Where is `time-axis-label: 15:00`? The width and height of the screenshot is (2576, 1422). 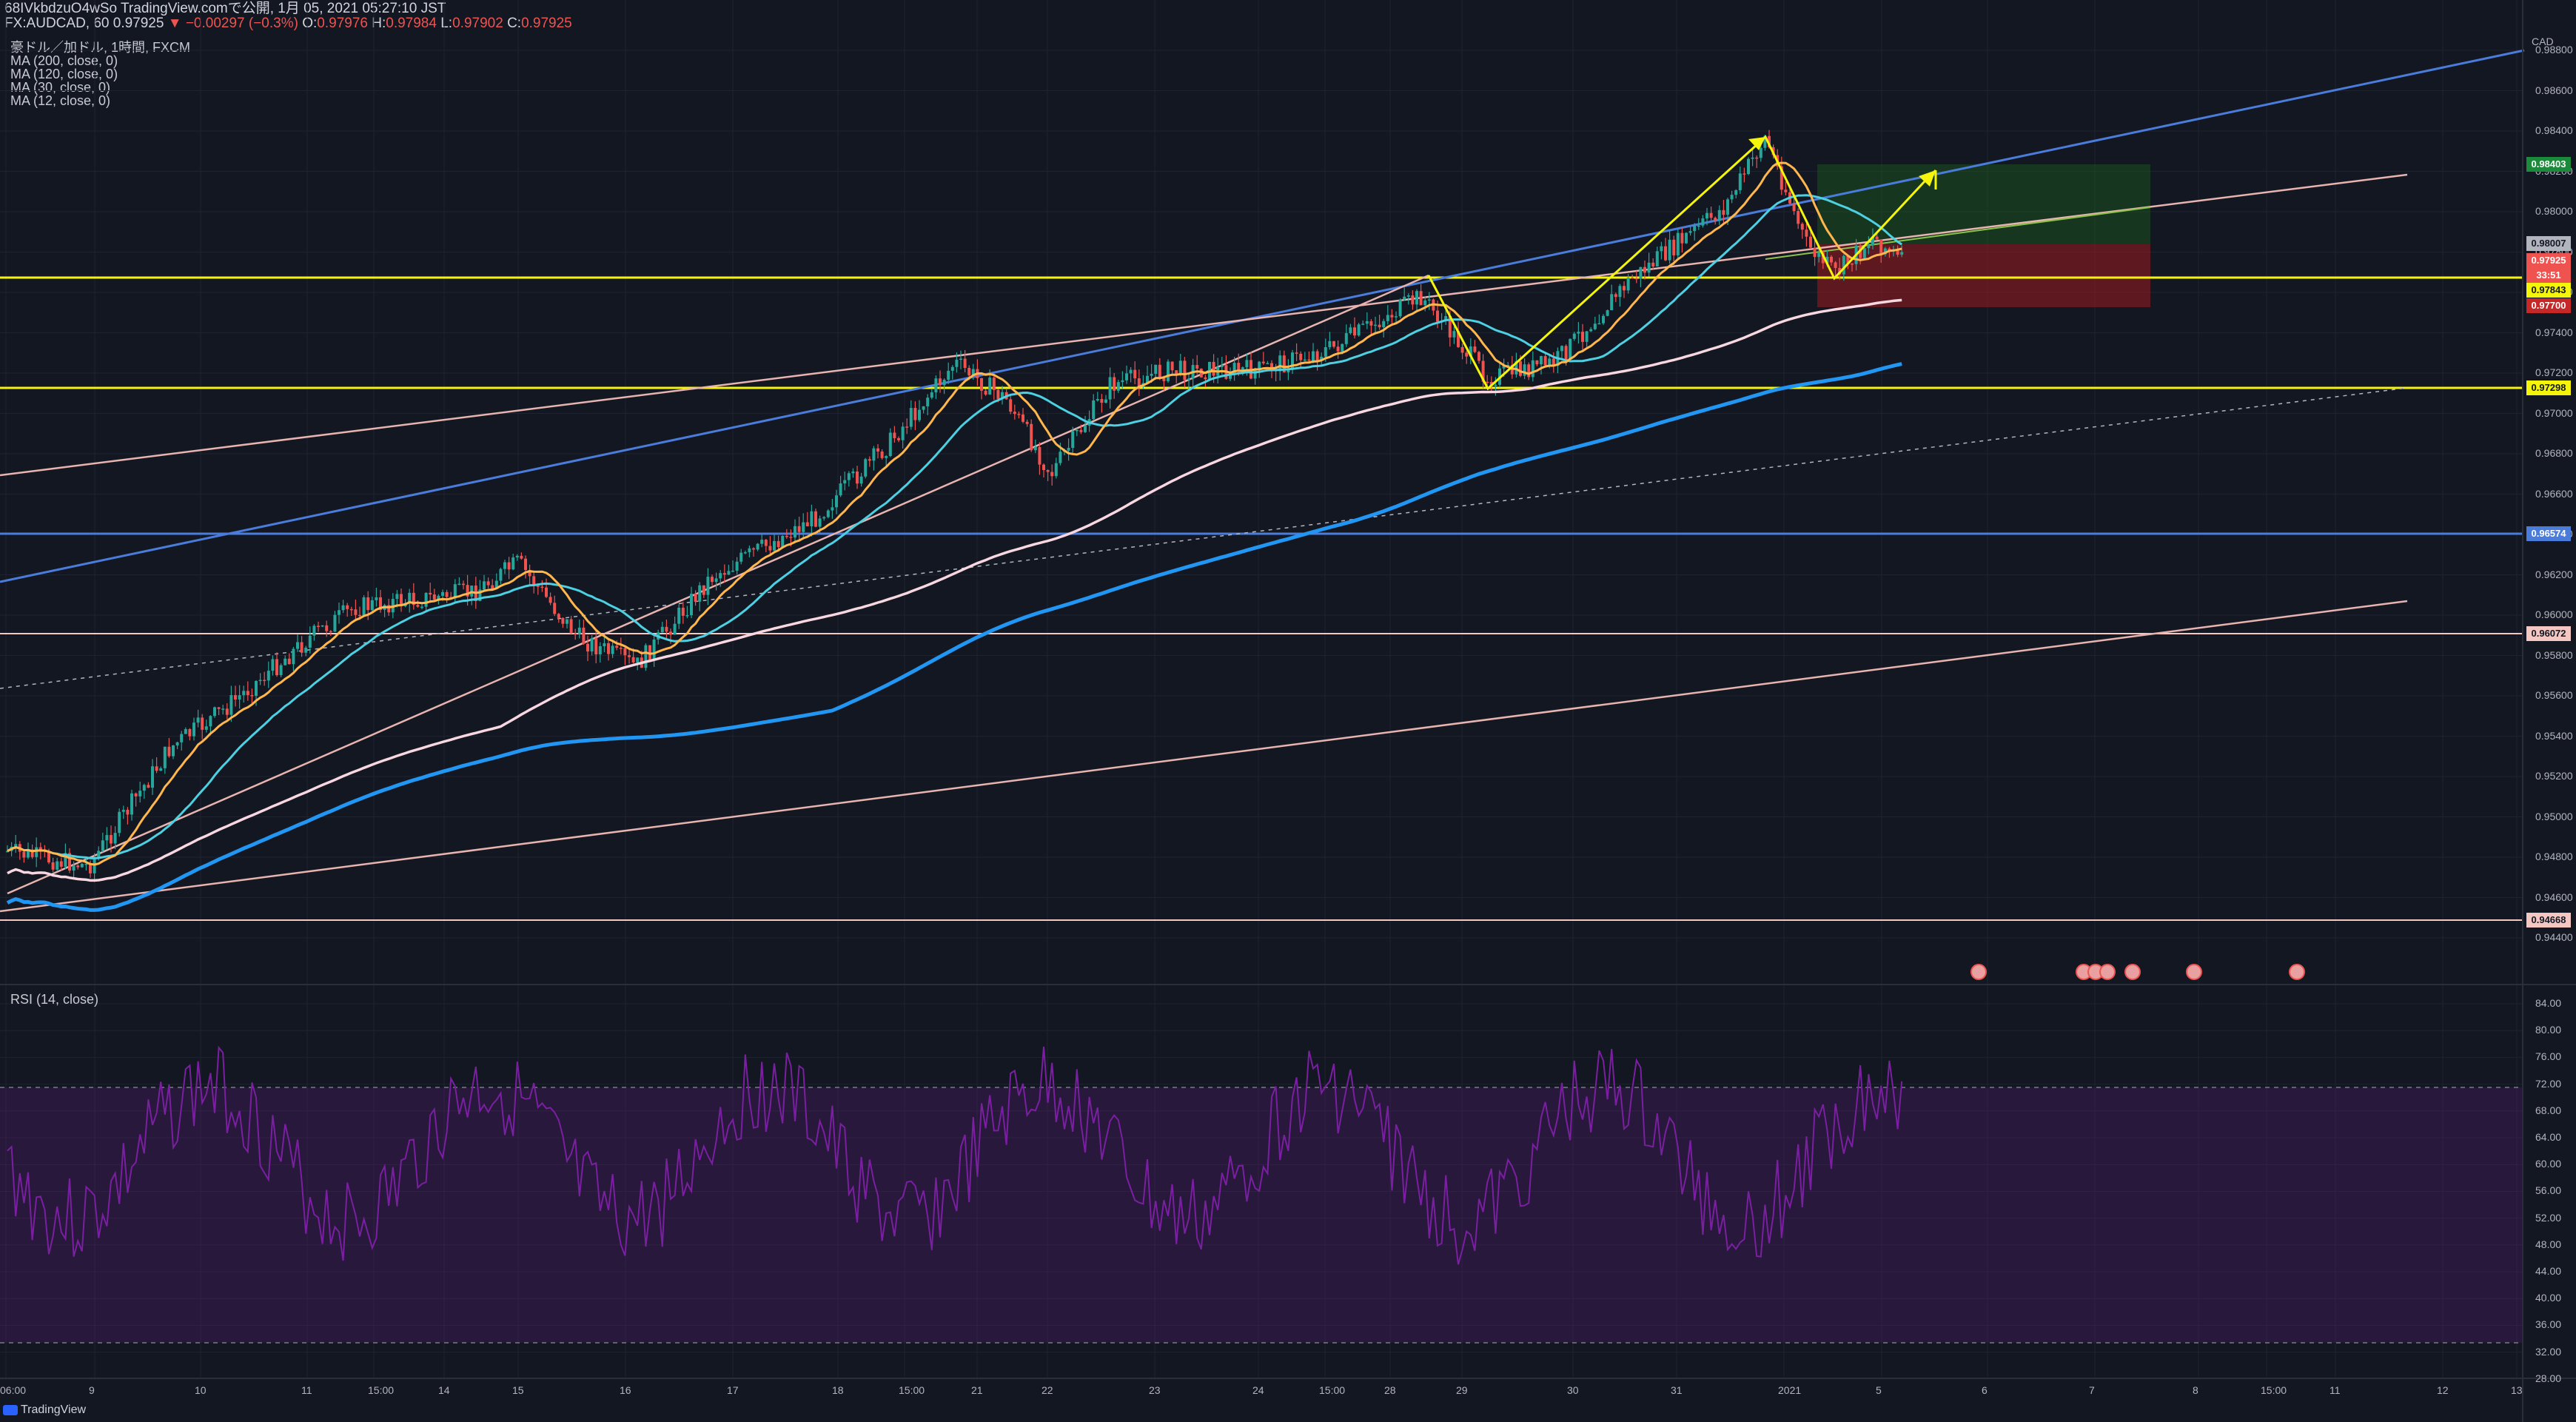
time-axis-label: 15:00 is located at coordinates (381, 1390).